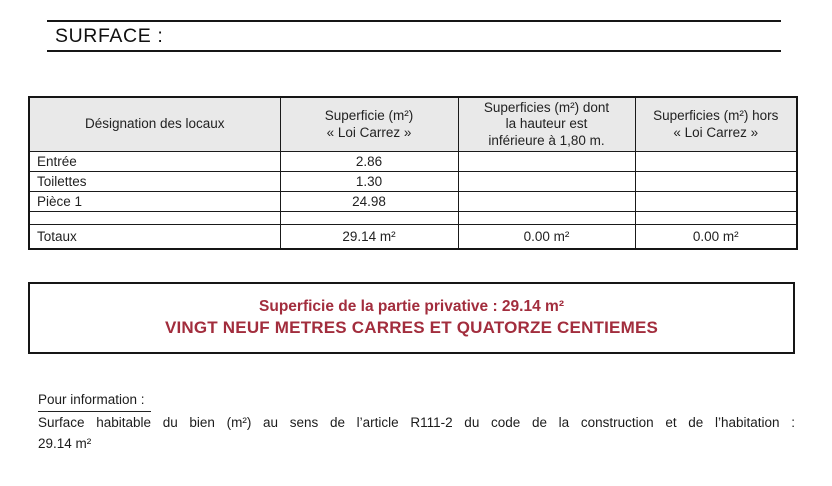 The height and width of the screenshot is (486, 832). I want to click on column-header-carrez: Superficie (m²) « Loi Carrez », so click(369, 124).